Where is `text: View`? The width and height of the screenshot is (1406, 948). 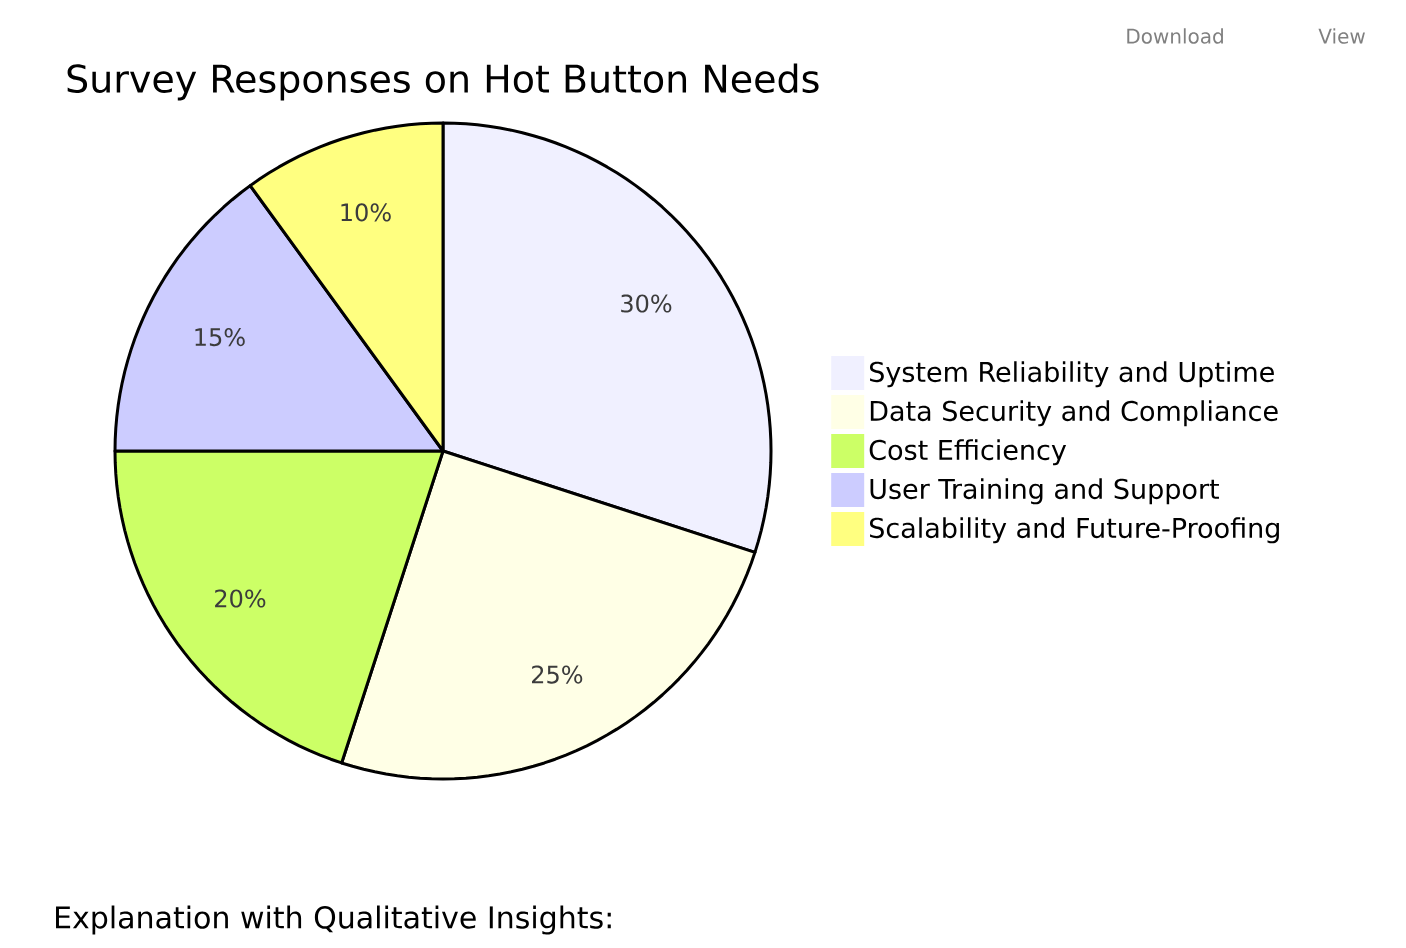 text: View is located at coordinates (1341, 36).